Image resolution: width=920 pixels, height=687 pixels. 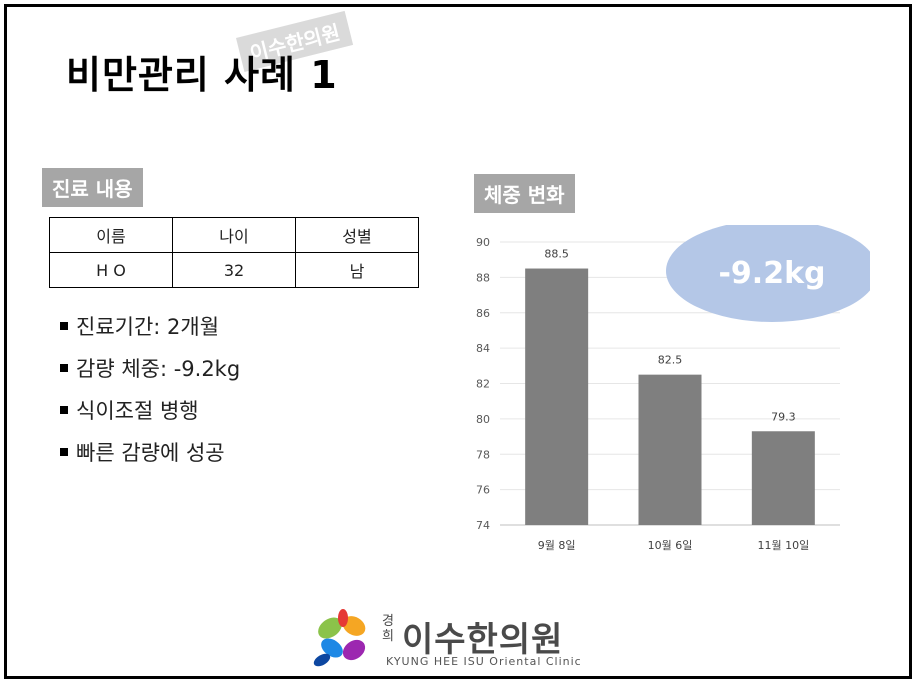 I want to click on list-item: 진료기간: 2개월, so click(x=150, y=333).